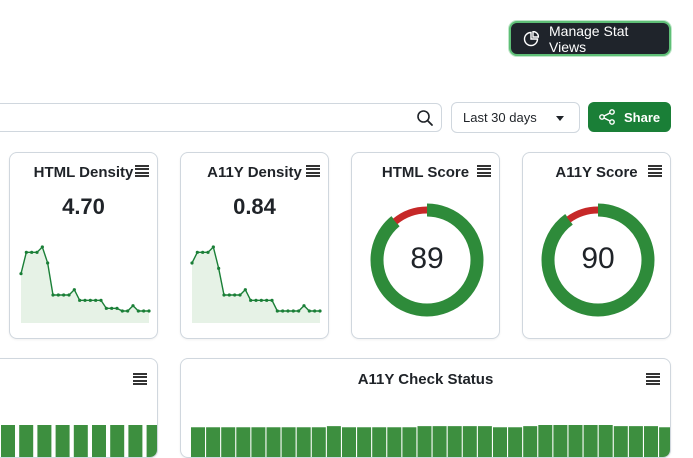 This screenshot has width=693, height=458. I want to click on search-icon, so click(425, 118).